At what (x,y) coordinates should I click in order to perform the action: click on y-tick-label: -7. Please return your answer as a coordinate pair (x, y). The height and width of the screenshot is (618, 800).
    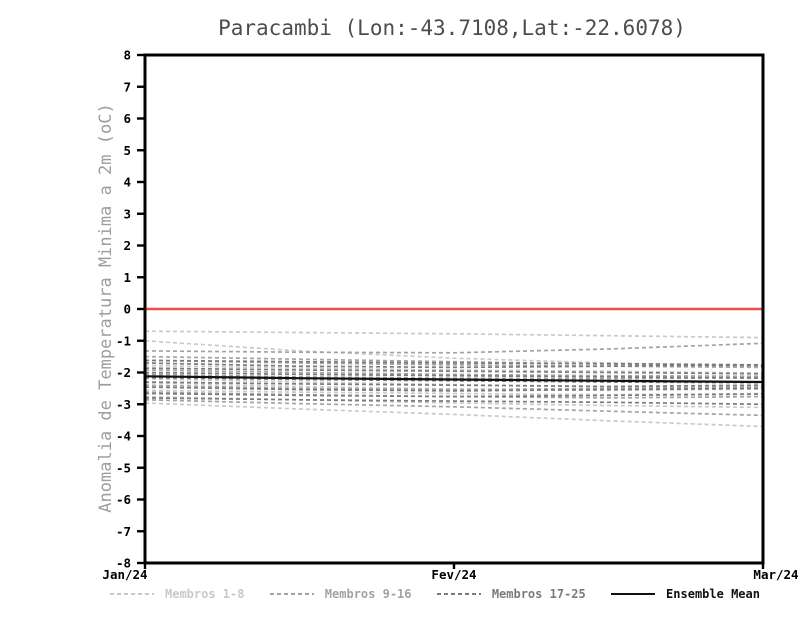
    Looking at the image, I should click on (123, 531).